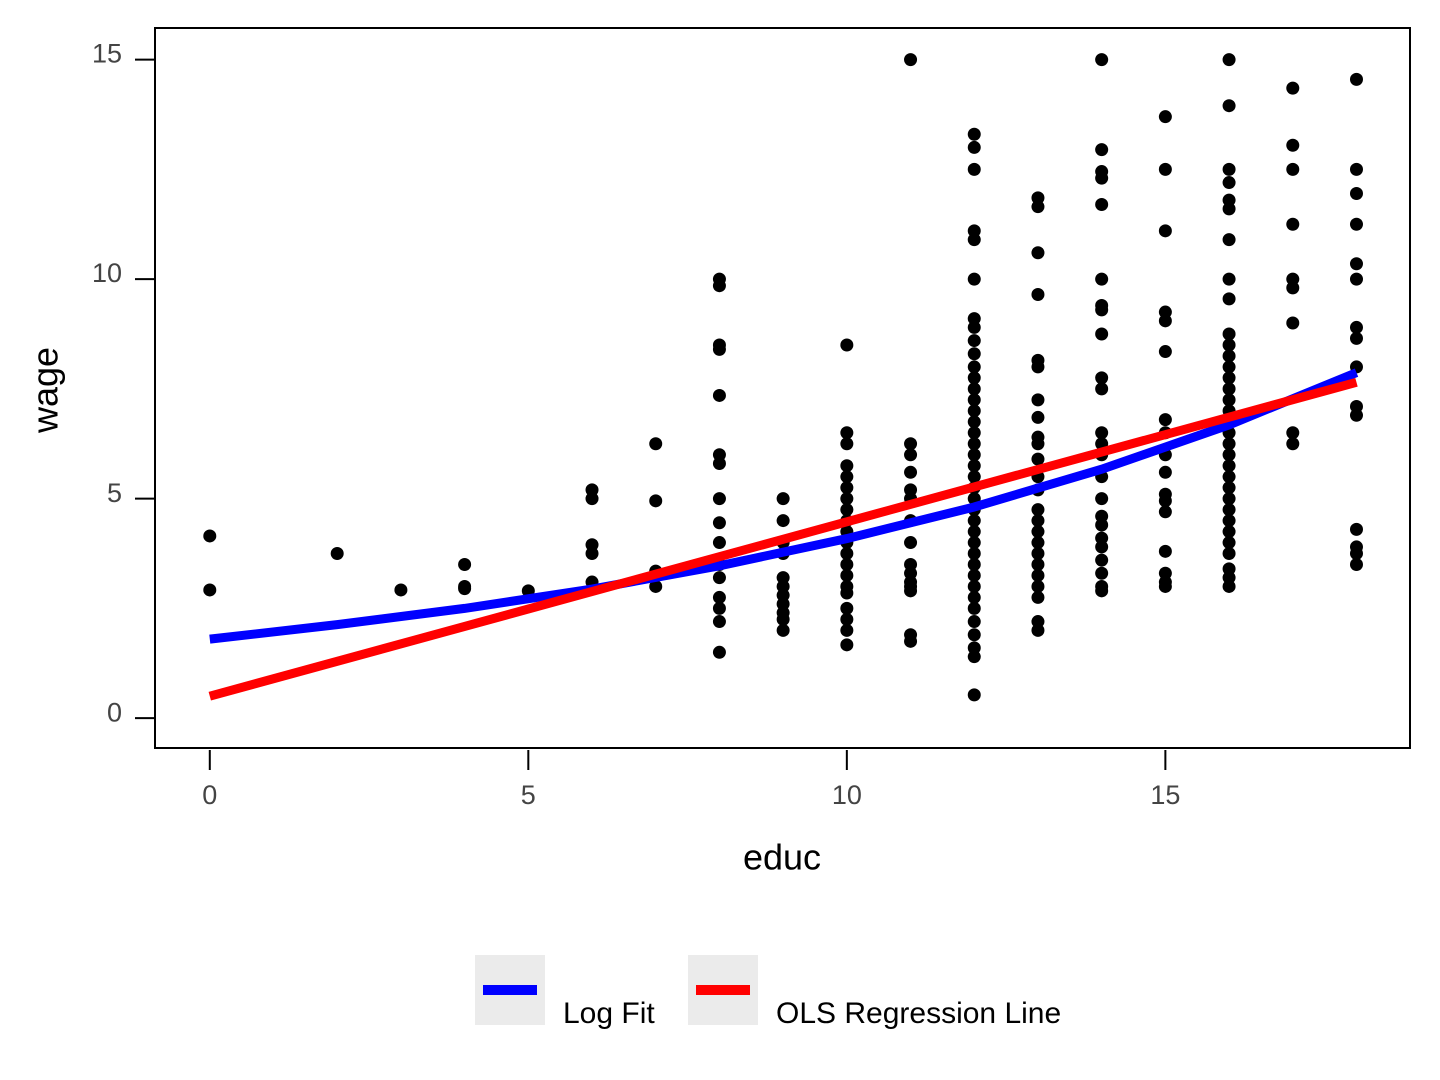  What do you see at coordinates (45, 390) in the screenshot?
I see `y-axis-title: wage` at bounding box center [45, 390].